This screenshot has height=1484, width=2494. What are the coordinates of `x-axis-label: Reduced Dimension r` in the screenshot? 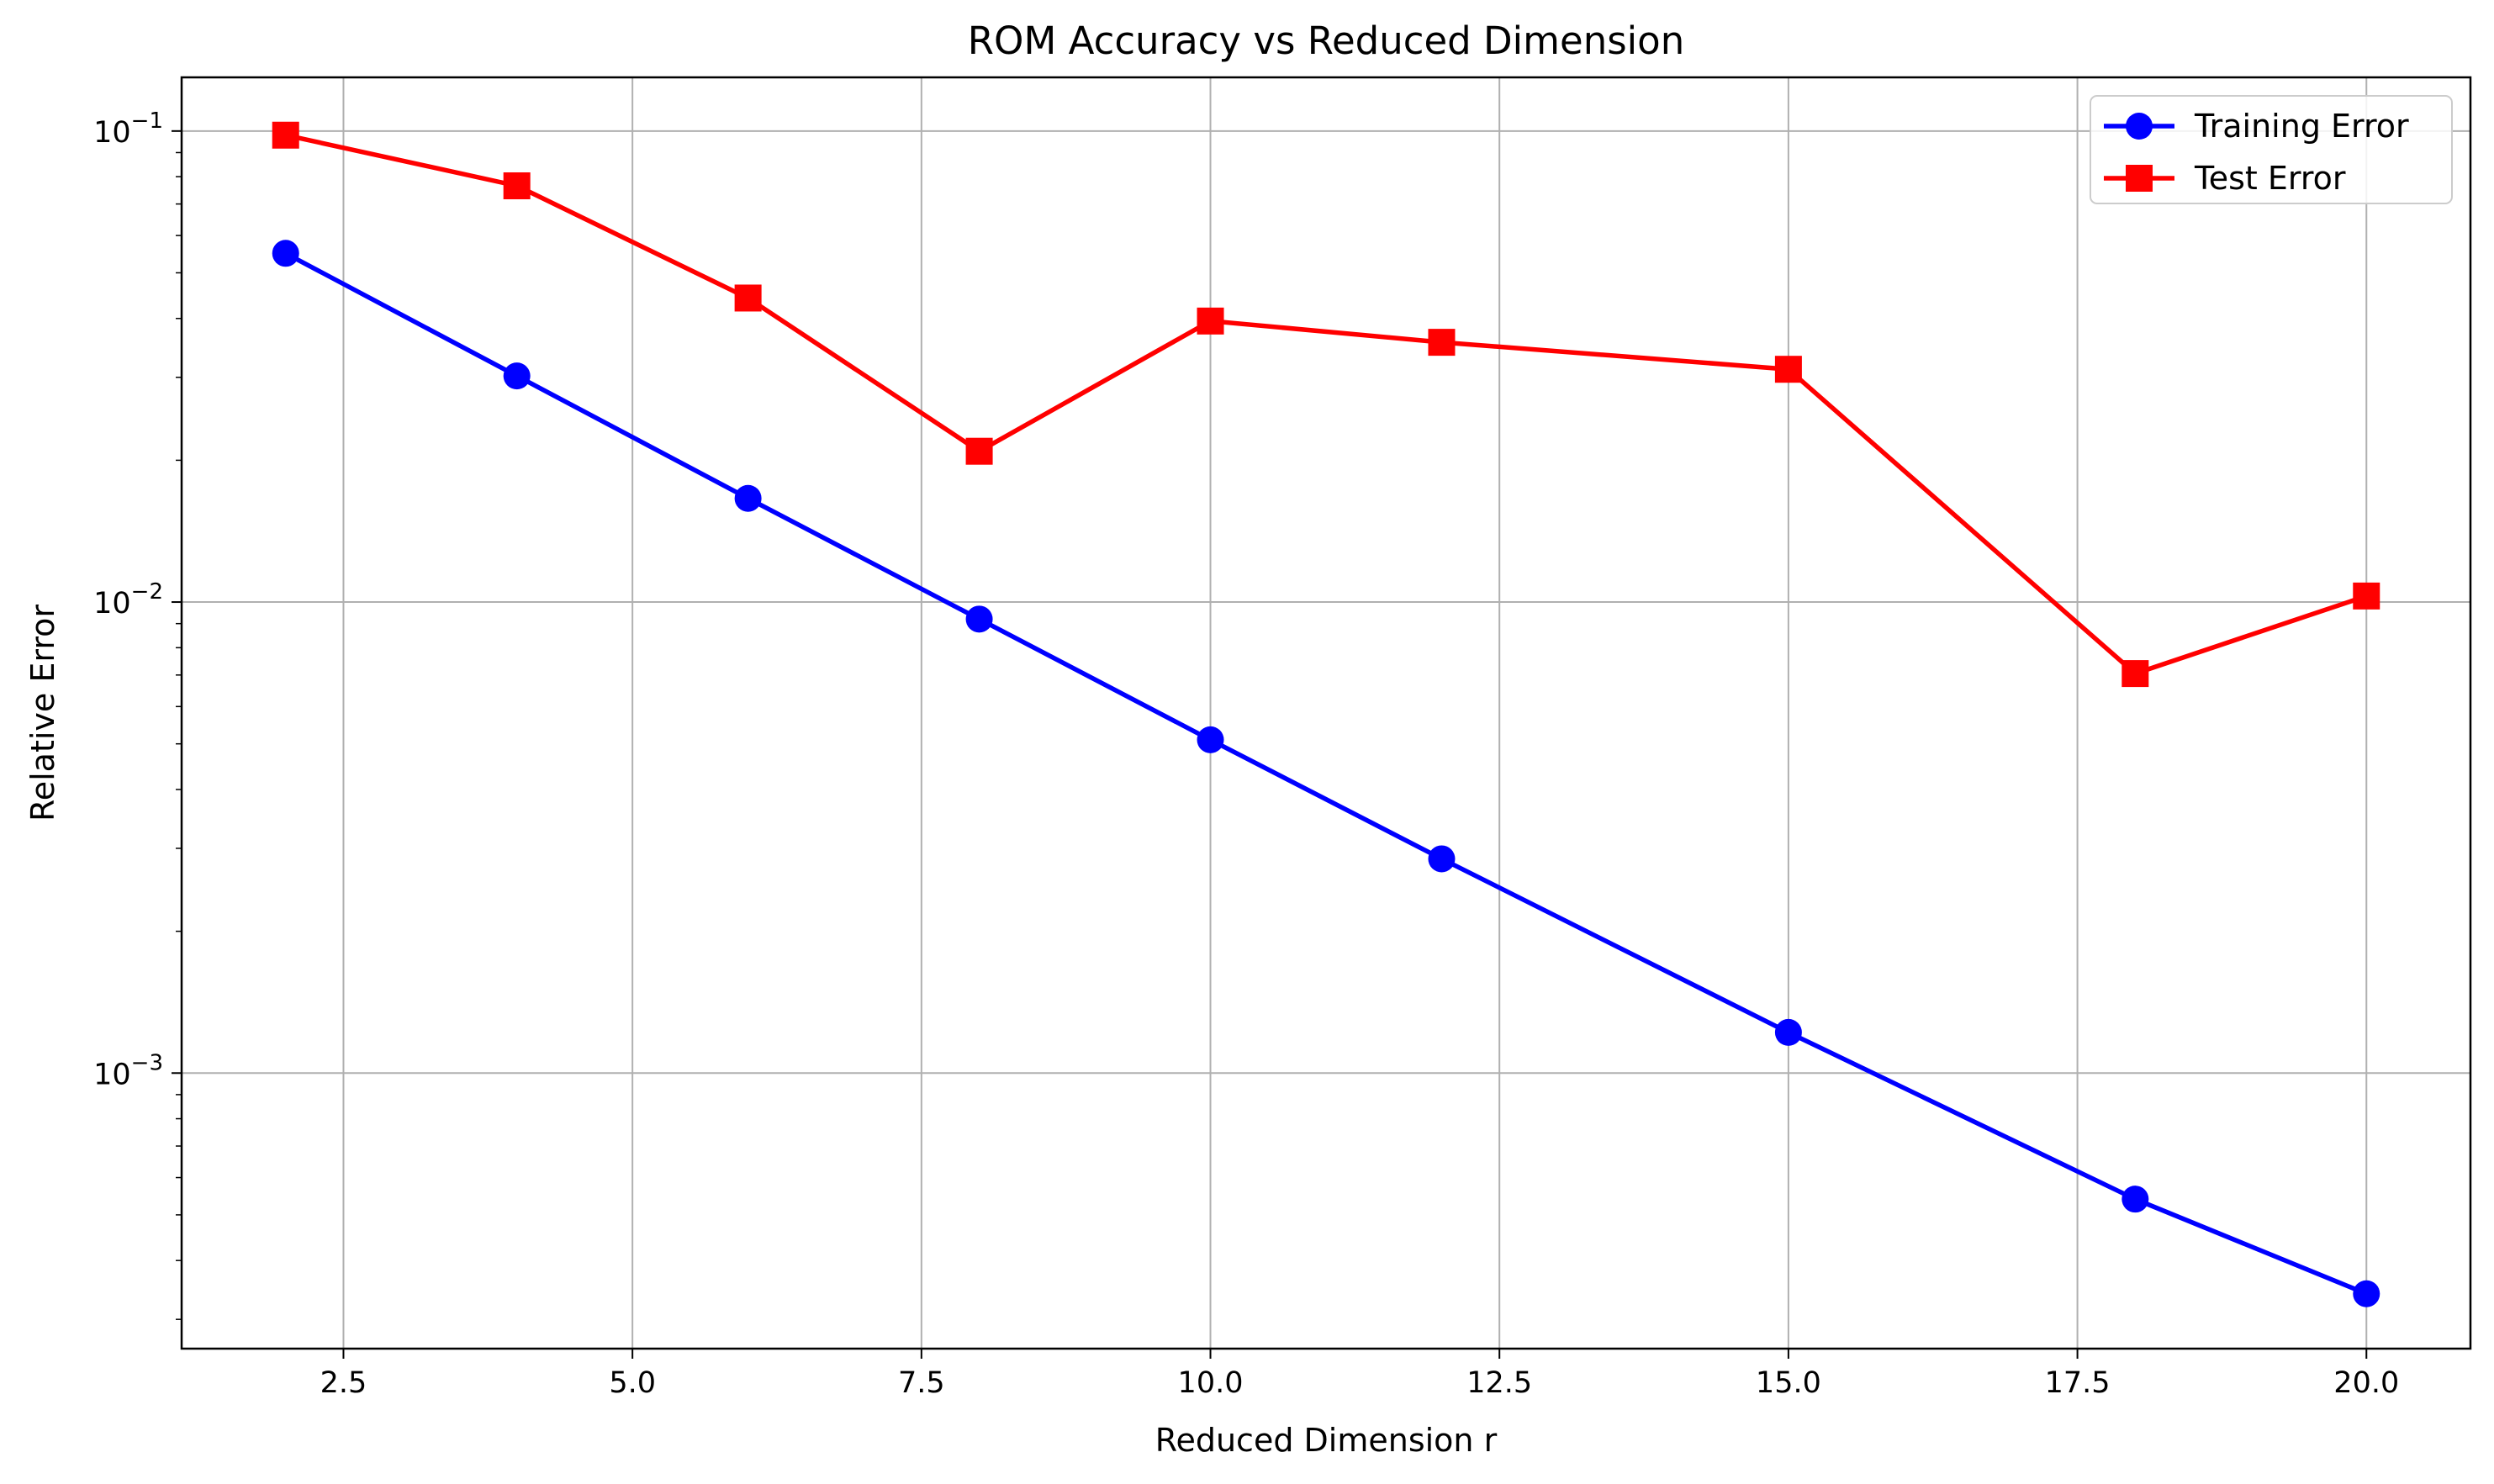 It's located at (1326, 1440).